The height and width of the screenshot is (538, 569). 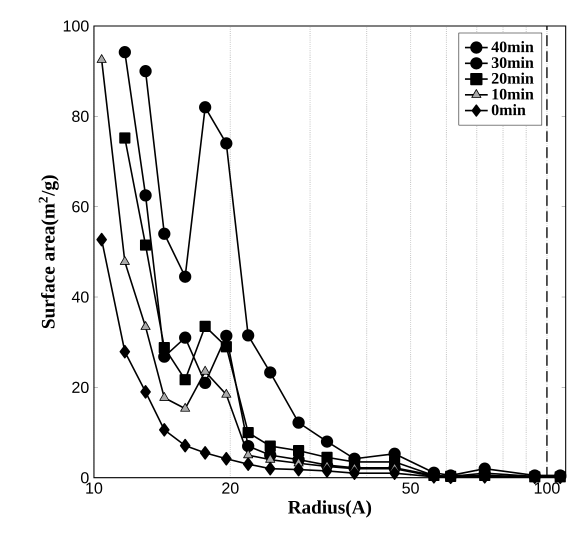 I want to click on y-tick-label: 80, so click(x=80, y=116).